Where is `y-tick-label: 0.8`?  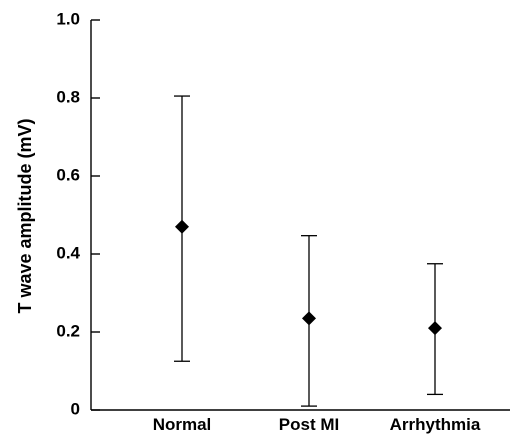 y-tick-label: 0.8 is located at coordinates (68, 96).